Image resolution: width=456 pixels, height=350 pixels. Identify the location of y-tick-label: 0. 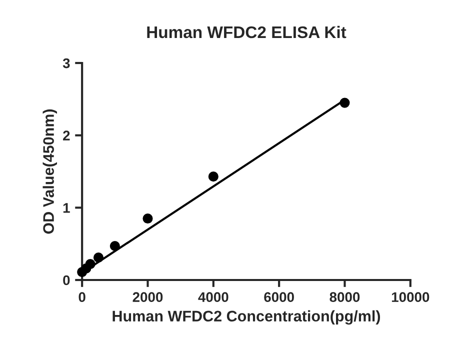
(66, 280).